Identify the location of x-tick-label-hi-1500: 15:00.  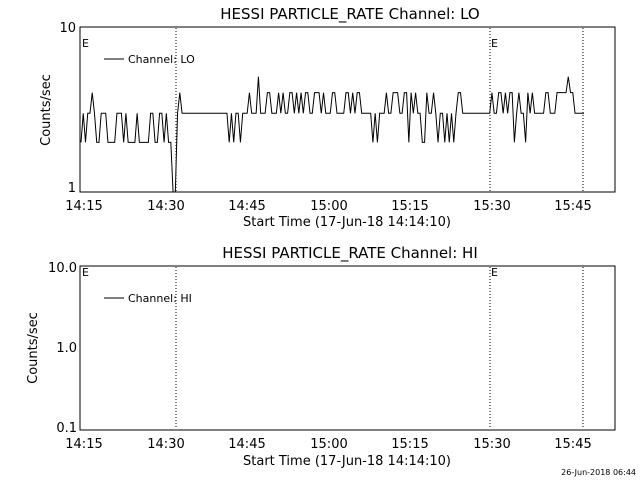
(328, 444).